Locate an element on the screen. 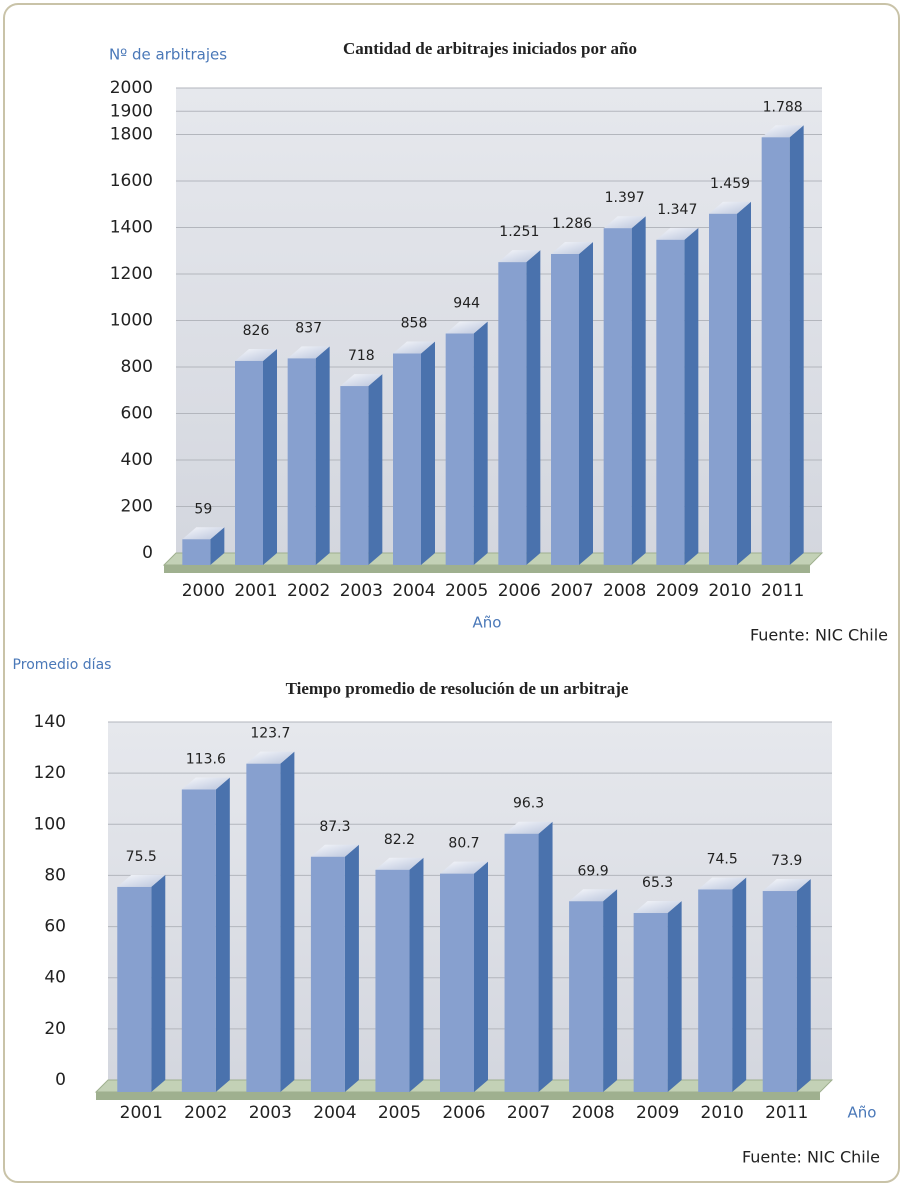  x-tick-label: 2009 is located at coordinates (657, 1113).